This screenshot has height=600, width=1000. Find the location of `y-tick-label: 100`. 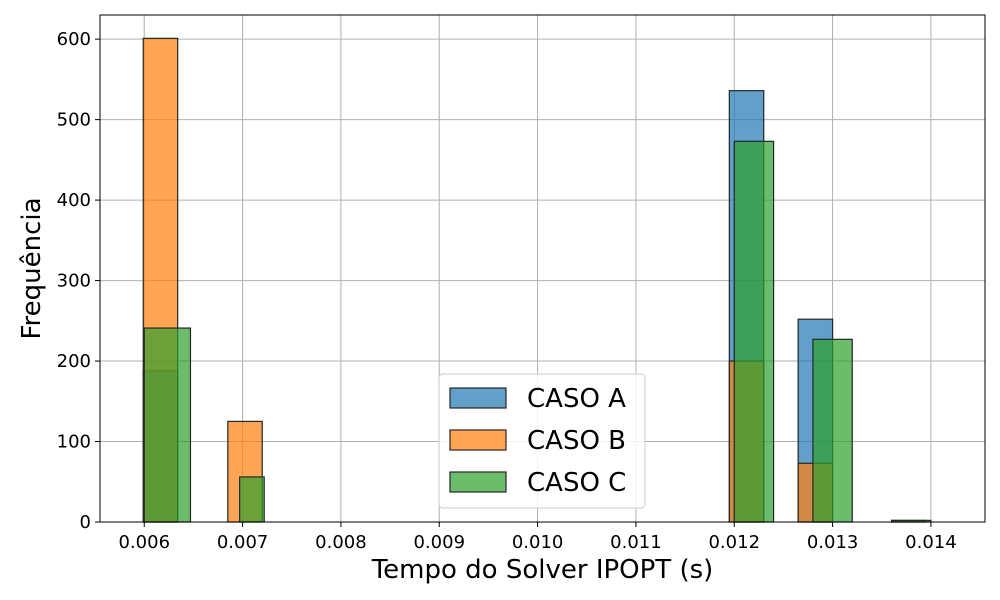

y-tick-label: 100 is located at coordinates (74, 442).